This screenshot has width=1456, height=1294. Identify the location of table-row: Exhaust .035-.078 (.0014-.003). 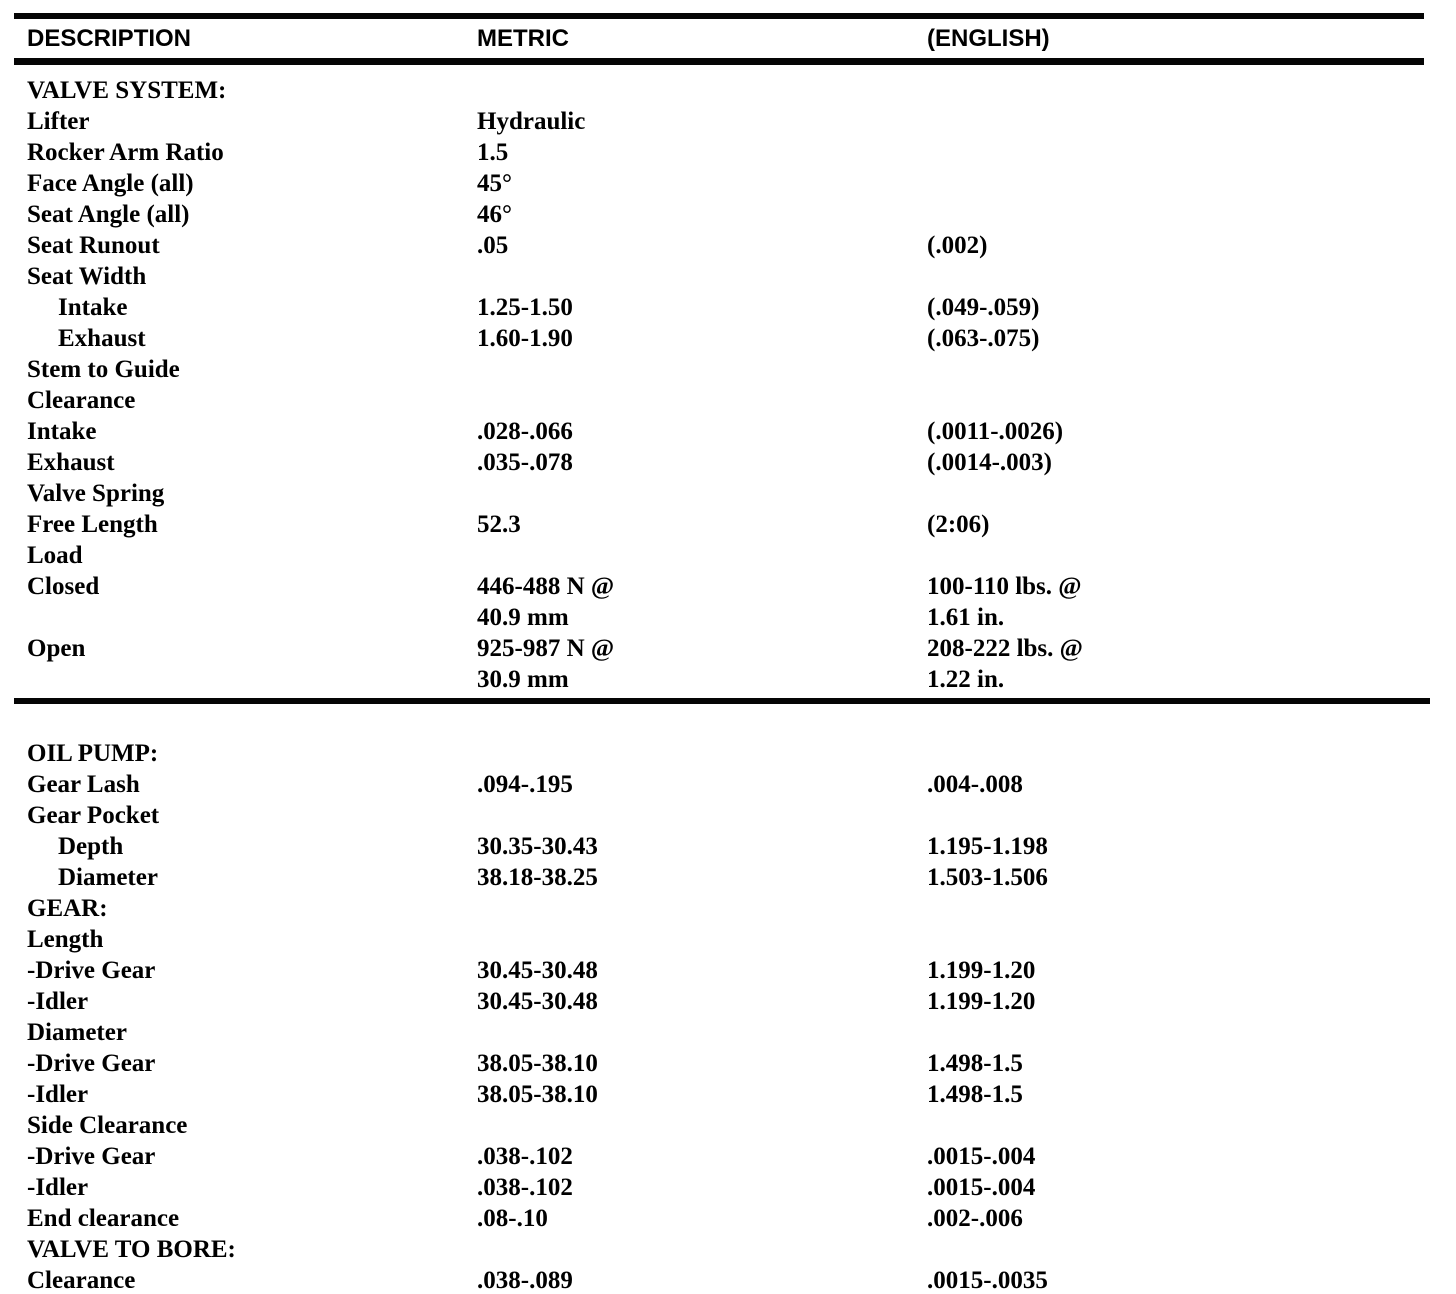
(728, 462).